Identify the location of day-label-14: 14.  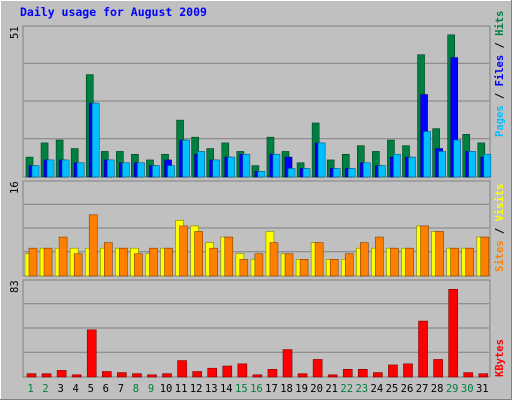
(226, 389).